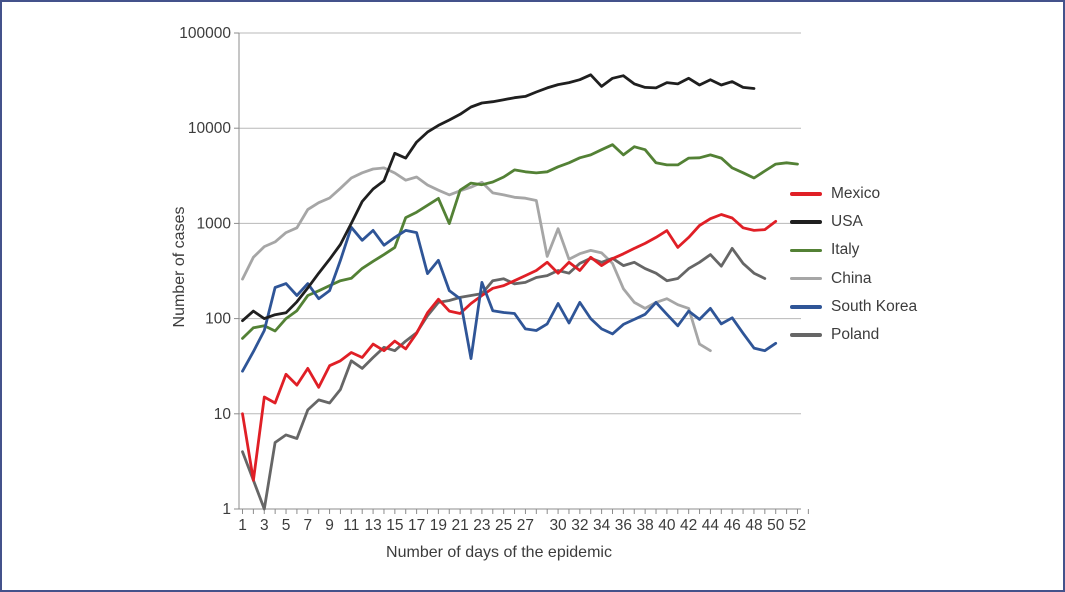  I want to click on x-tick-label: 3, so click(264, 525).